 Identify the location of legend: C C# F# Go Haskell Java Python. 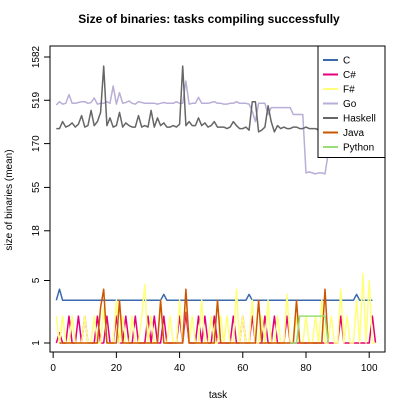
(351, 101).